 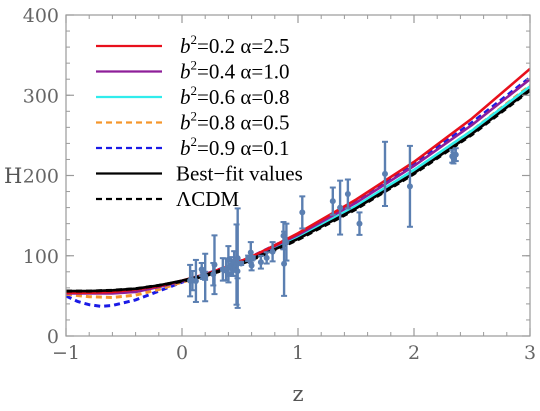 I want to click on legend-entry-2: b2=0.6 α=0.8, so click(x=192, y=96).